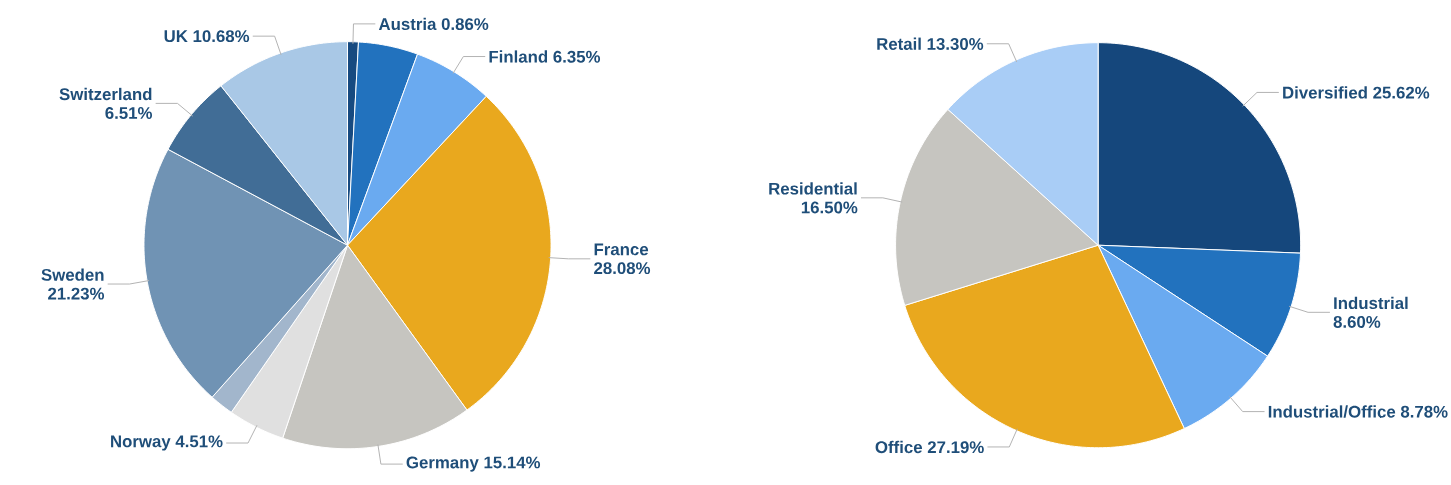  What do you see at coordinates (129, 113) in the screenshot?
I see `data-label: 6.51%` at bounding box center [129, 113].